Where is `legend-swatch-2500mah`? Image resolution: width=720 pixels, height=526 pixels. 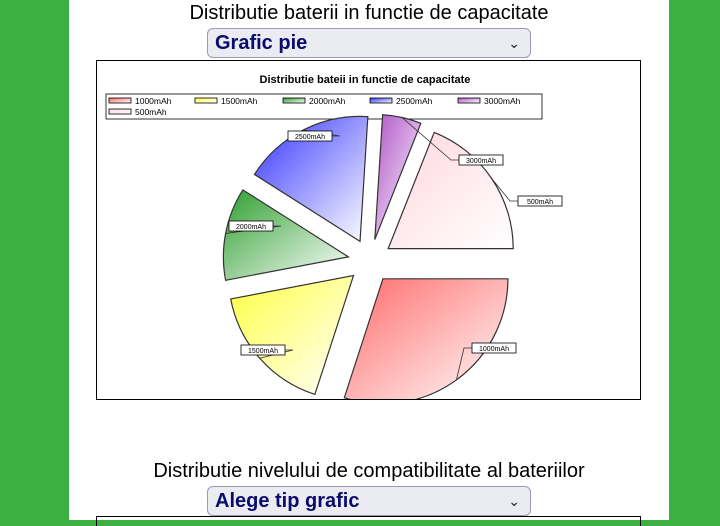
legend-swatch-2500mah is located at coordinates (381, 100).